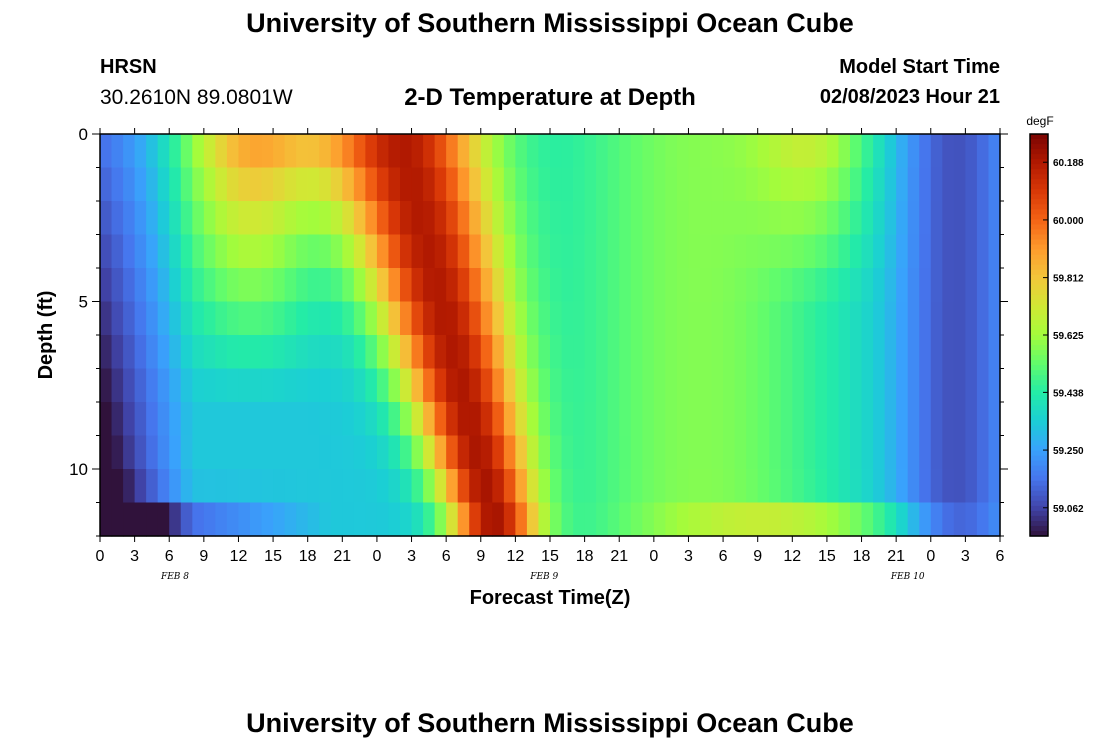  I want to click on colorbar-tick-label: 59.812, so click(1068, 279).